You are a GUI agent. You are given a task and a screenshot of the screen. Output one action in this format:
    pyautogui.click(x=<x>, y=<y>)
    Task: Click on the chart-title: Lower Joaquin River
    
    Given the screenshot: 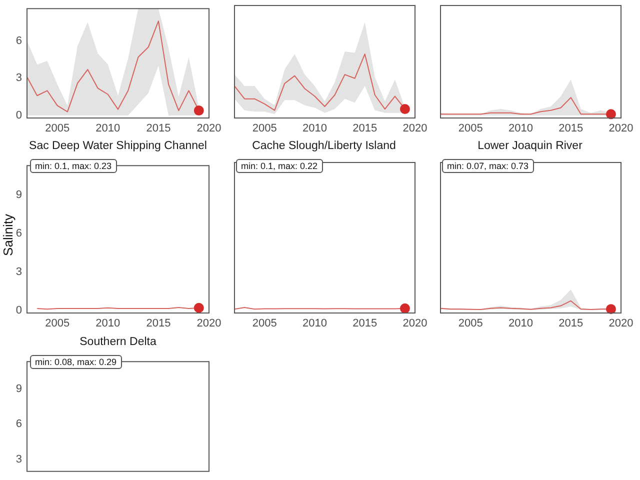 What is the action you would take?
    pyautogui.click(x=530, y=146)
    